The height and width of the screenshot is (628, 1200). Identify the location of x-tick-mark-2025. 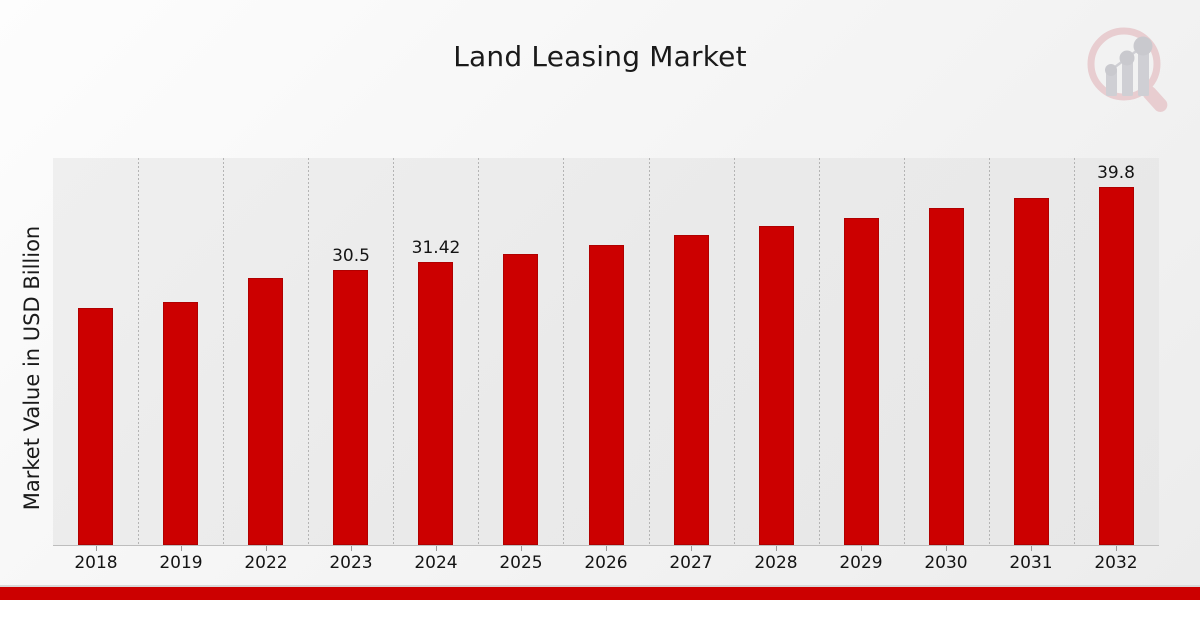
(521, 548).